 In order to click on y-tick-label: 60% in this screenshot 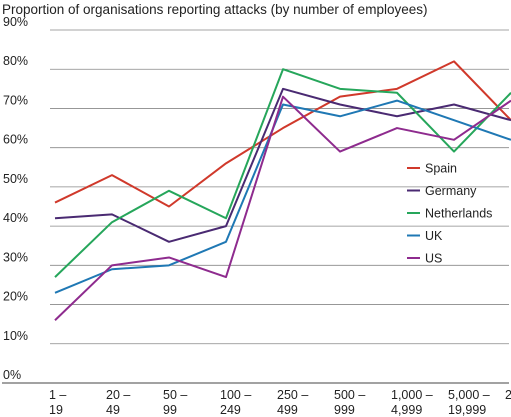, I will do `click(15, 140)`.